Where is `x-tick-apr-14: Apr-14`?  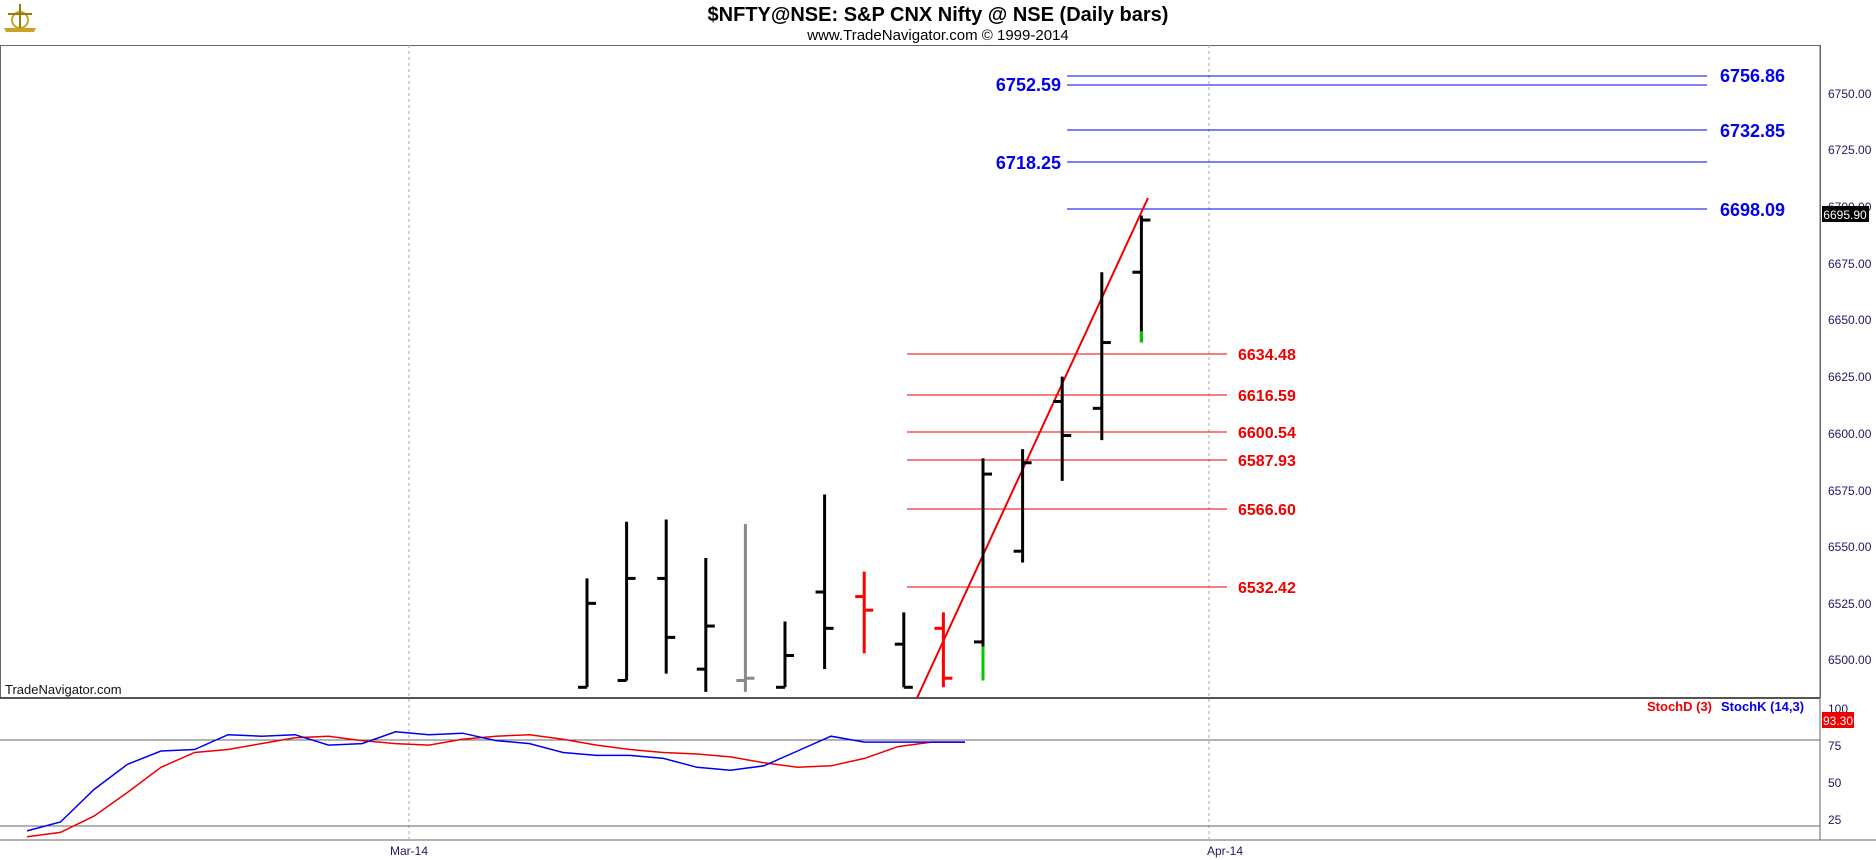 x-tick-apr-14: Apr-14 is located at coordinates (1225, 851).